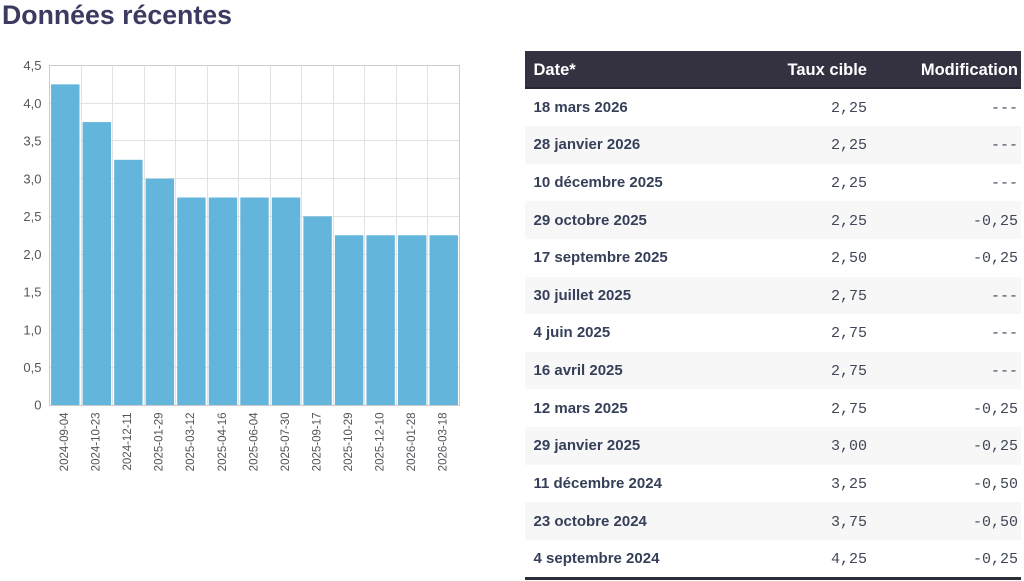 This screenshot has height=581, width=1024. What do you see at coordinates (32, 329) in the screenshot?
I see `svg-text: 1,0` at bounding box center [32, 329].